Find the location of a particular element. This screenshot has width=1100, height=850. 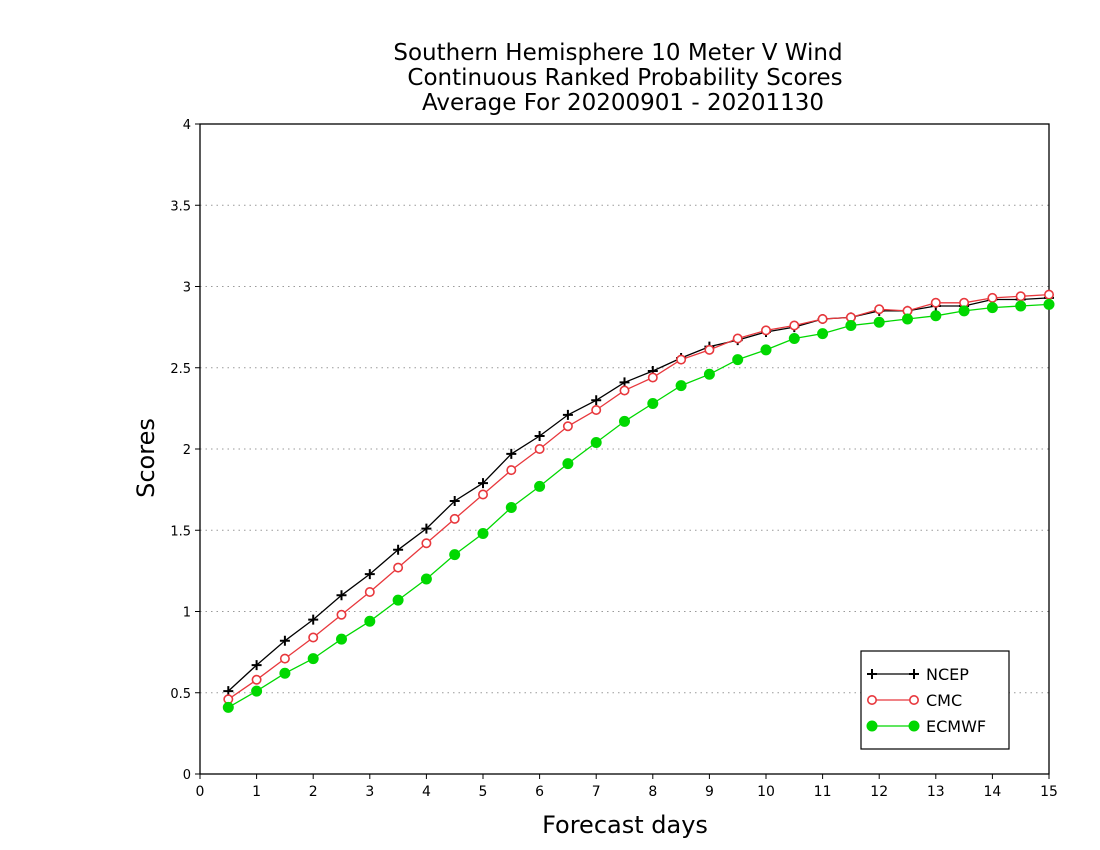

y-tick-label-4: 2 is located at coordinates (187, 450).